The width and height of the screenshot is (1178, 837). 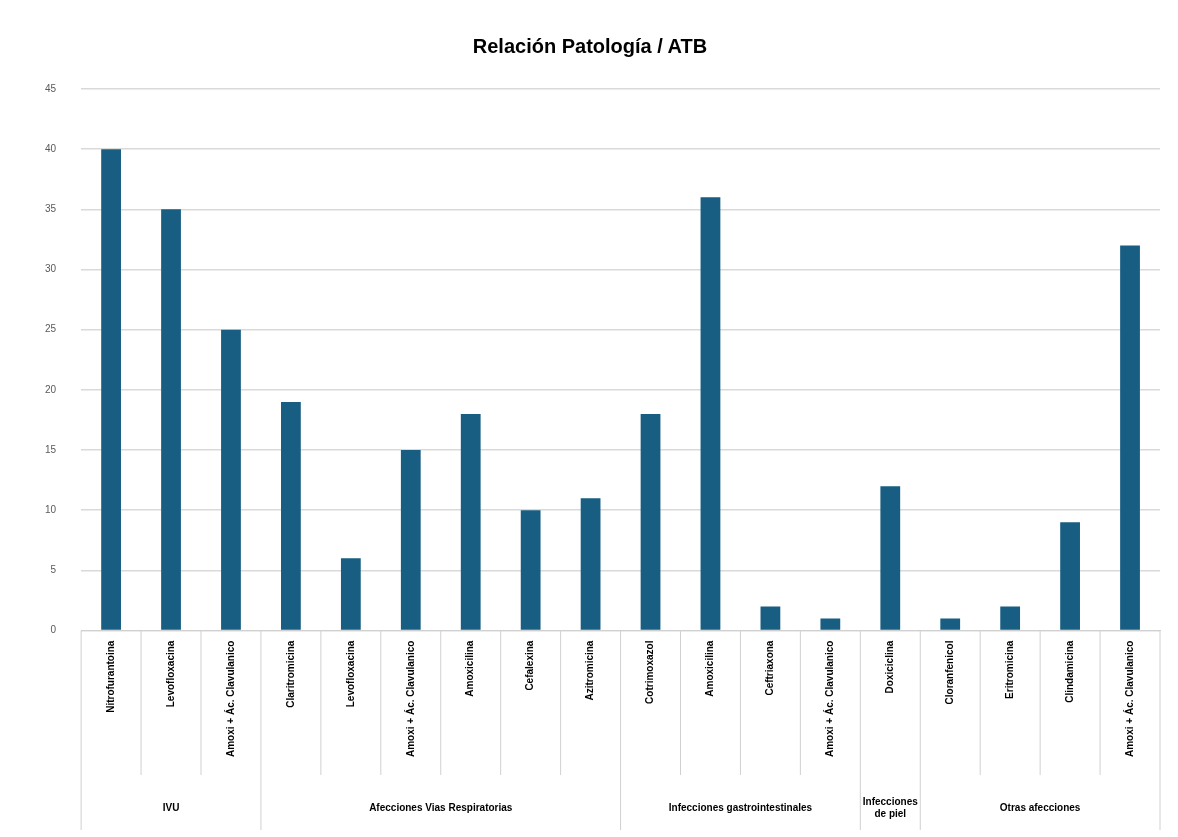 What do you see at coordinates (110, 676) in the screenshot?
I see `x-tick-label: Nitrofurantoina` at bounding box center [110, 676].